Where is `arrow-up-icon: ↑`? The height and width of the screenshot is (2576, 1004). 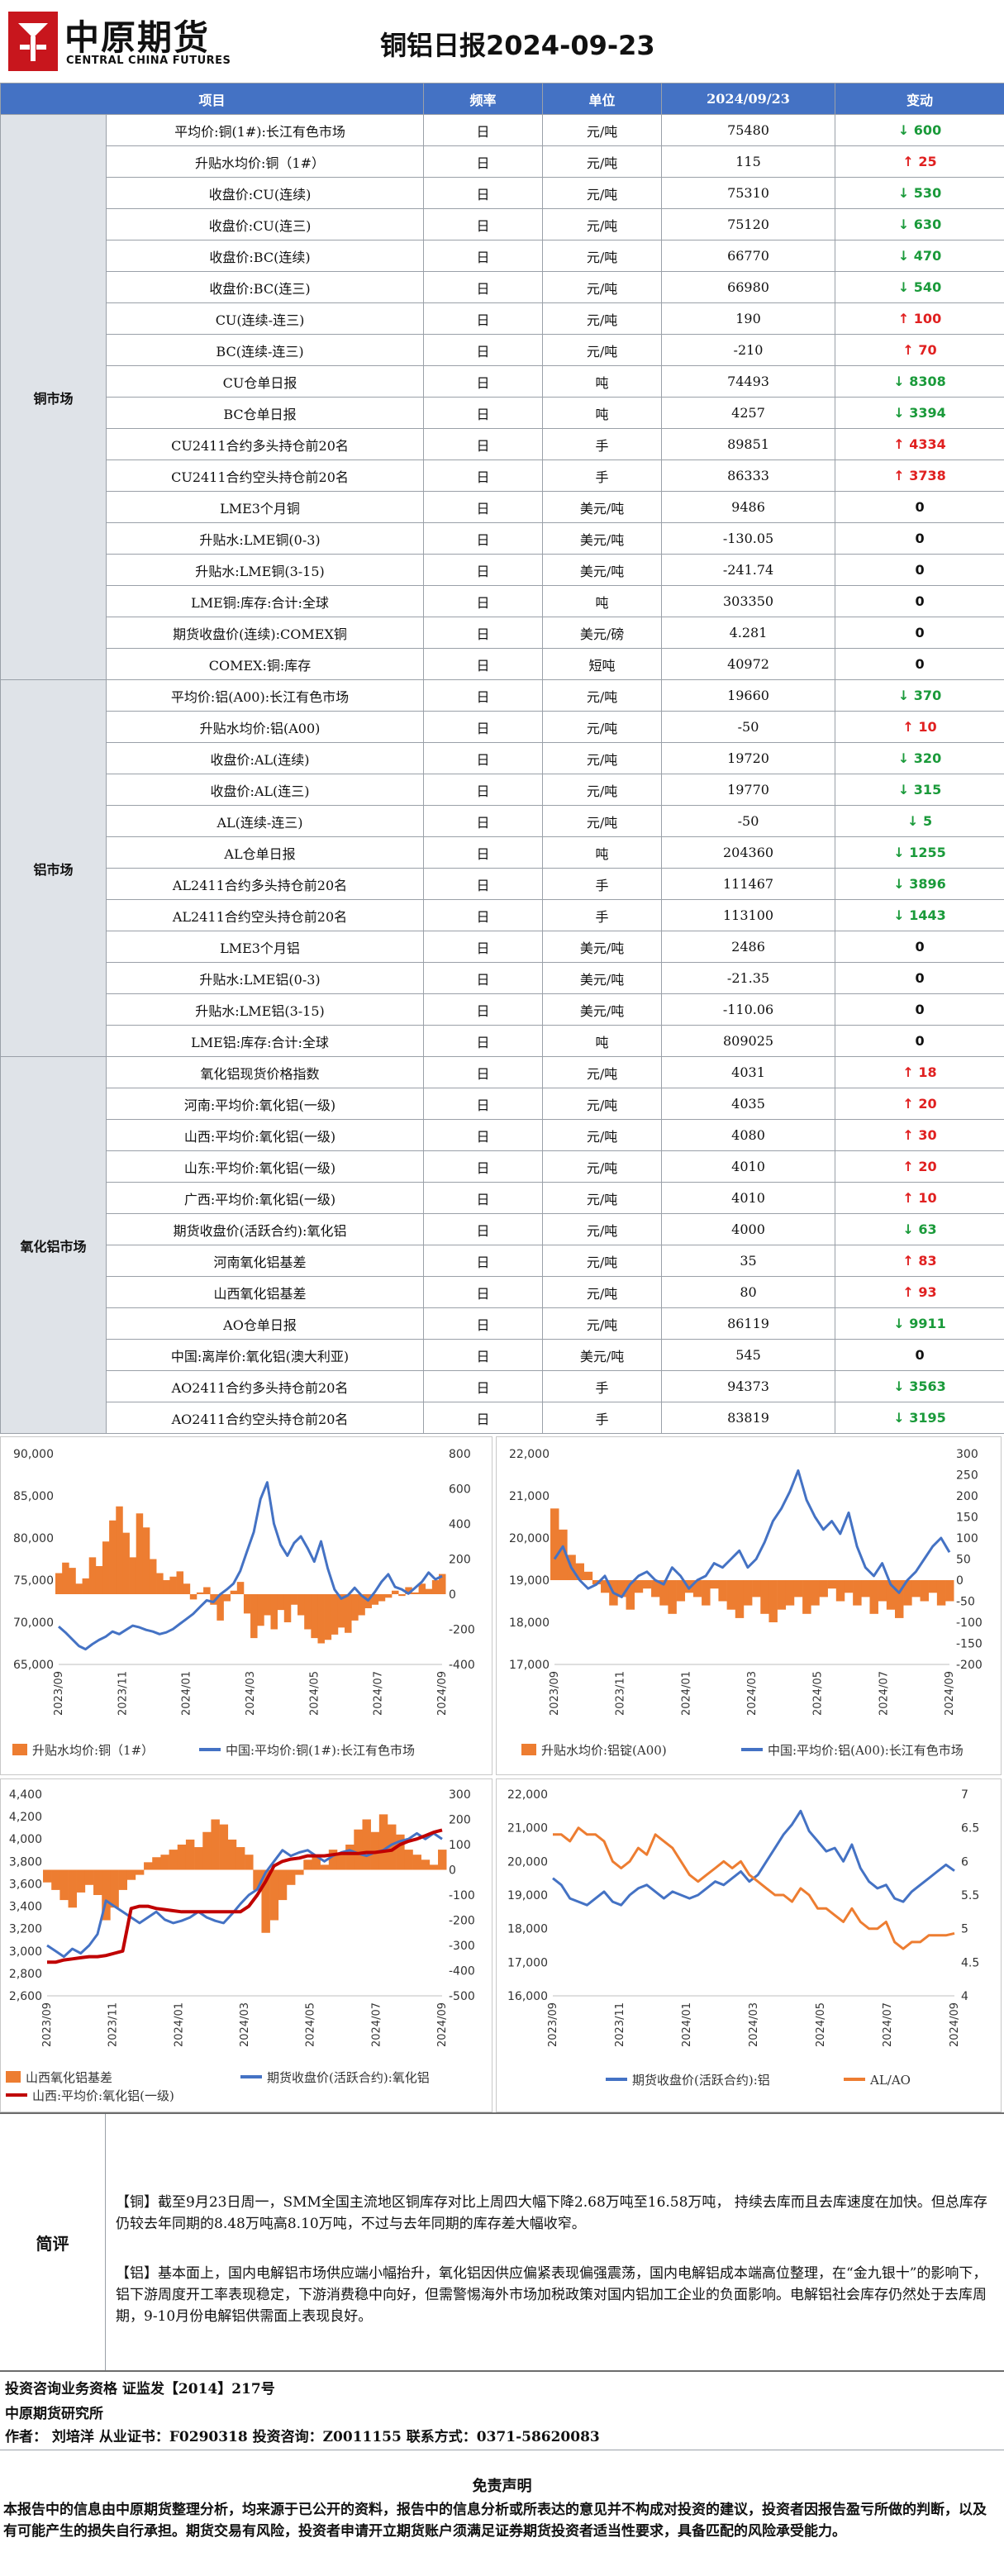 arrow-up-icon: ↑ is located at coordinates (910, 1167).